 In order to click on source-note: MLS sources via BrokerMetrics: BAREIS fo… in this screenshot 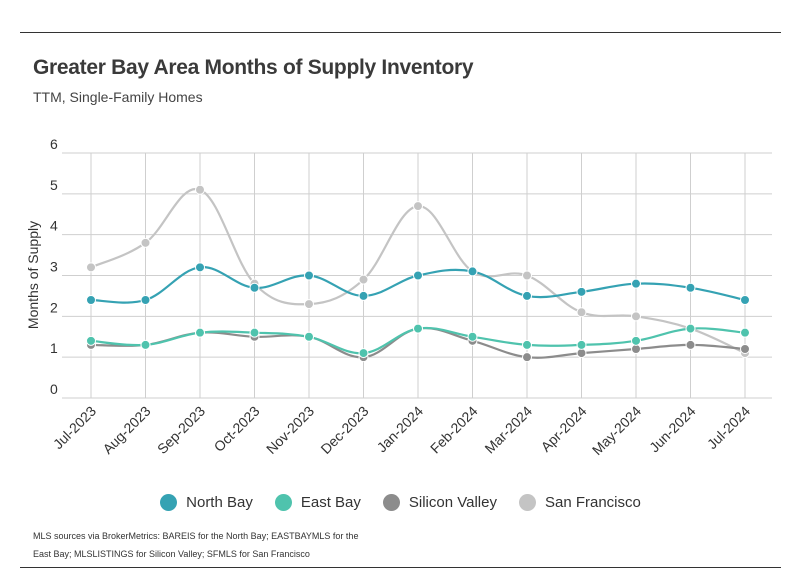, I will do `click(196, 545)`.